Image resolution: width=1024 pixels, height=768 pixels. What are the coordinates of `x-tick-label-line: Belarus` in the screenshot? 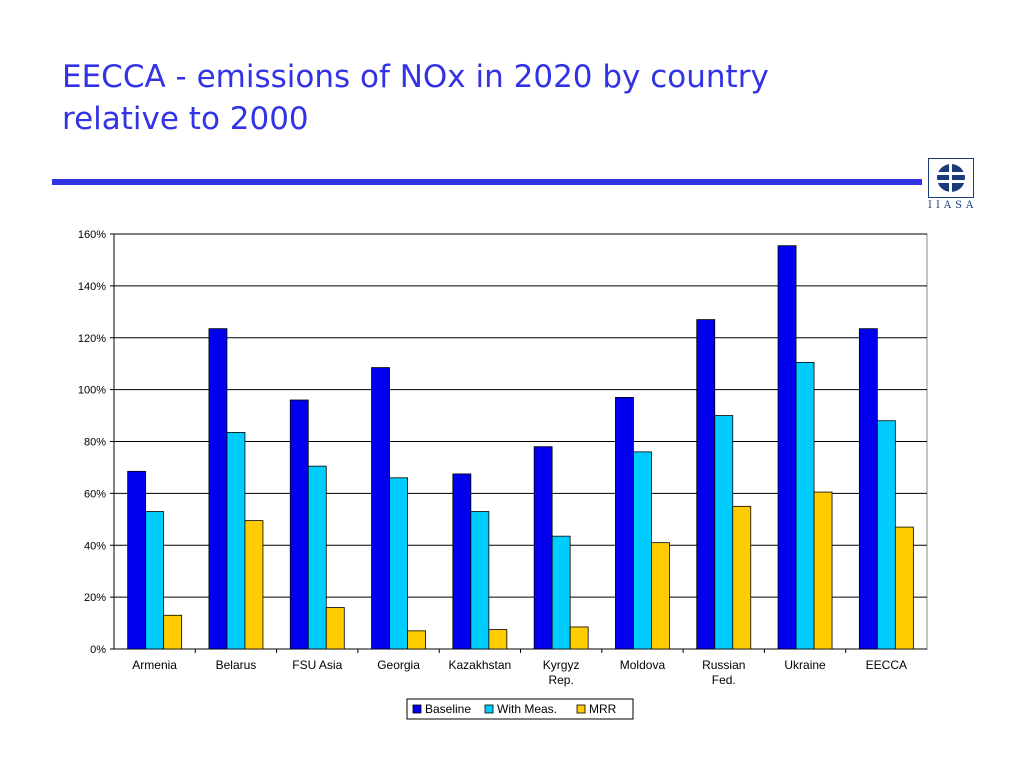 It's located at (236, 665).